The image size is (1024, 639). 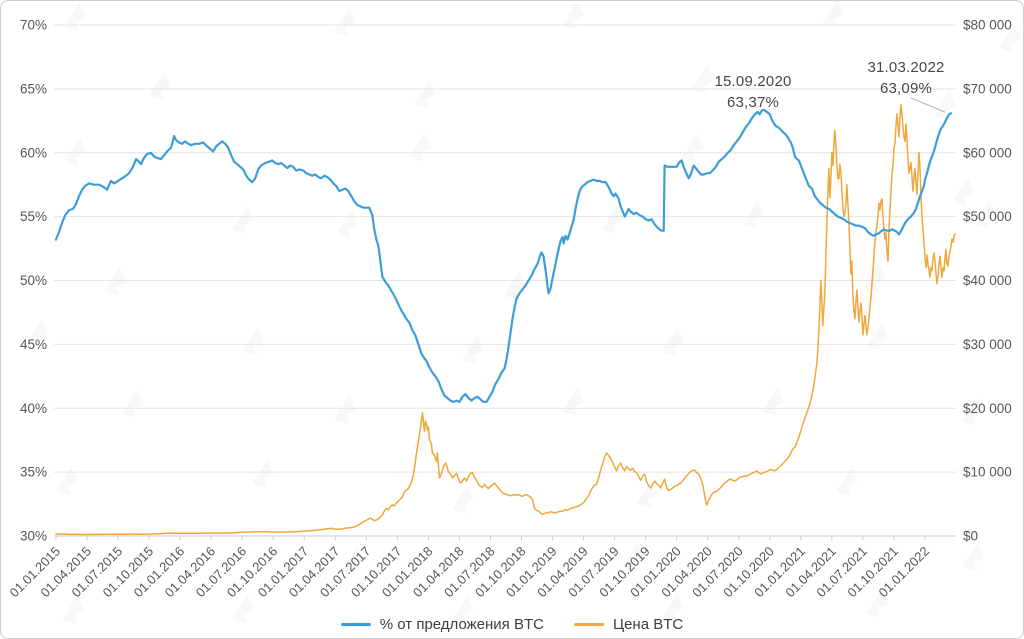 What do you see at coordinates (33, 344) in the screenshot?
I see `y-left-tick-label: 45%` at bounding box center [33, 344].